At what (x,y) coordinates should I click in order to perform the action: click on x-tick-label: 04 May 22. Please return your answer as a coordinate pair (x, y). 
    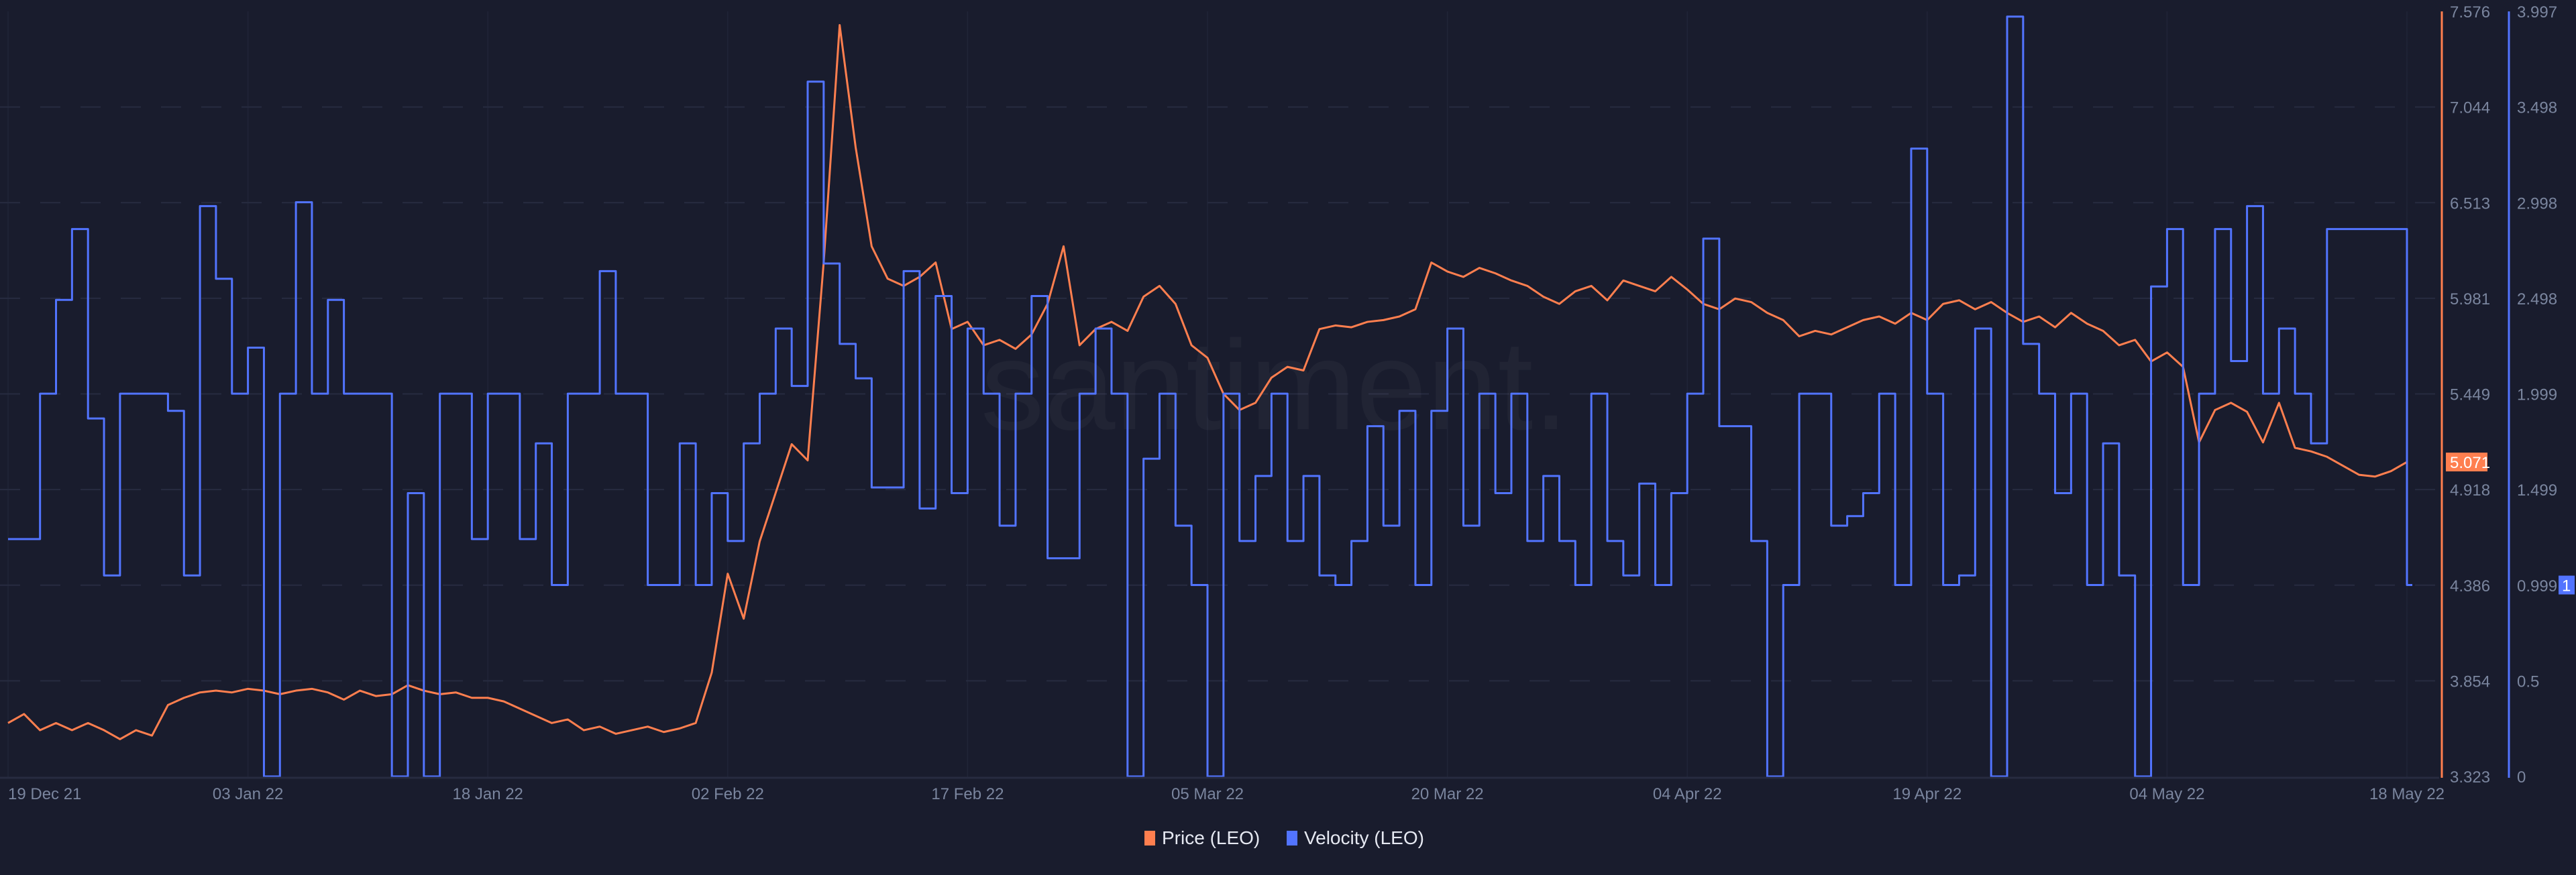
    Looking at the image, I should click on (2166, 794).